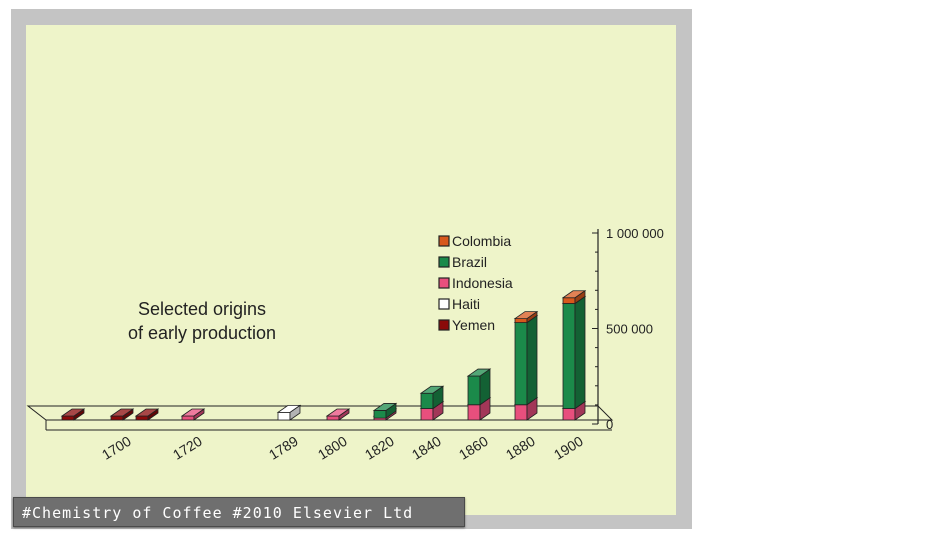 This screenshot has width=936, height=536. I want to click on x-tick-labels: 1700 1720 1789 1800 1820 1840 1860 1880 1900, so click(342, 448).